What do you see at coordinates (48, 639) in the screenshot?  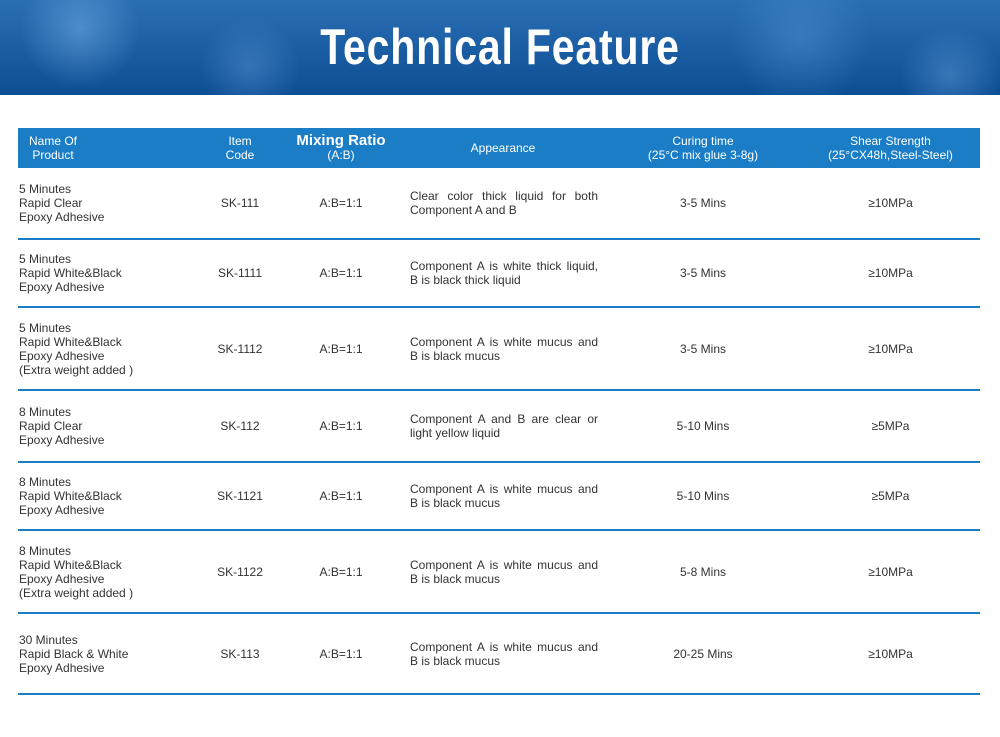 I see `product-name-line: 30 Minutes` at bounding box center [48, 639].